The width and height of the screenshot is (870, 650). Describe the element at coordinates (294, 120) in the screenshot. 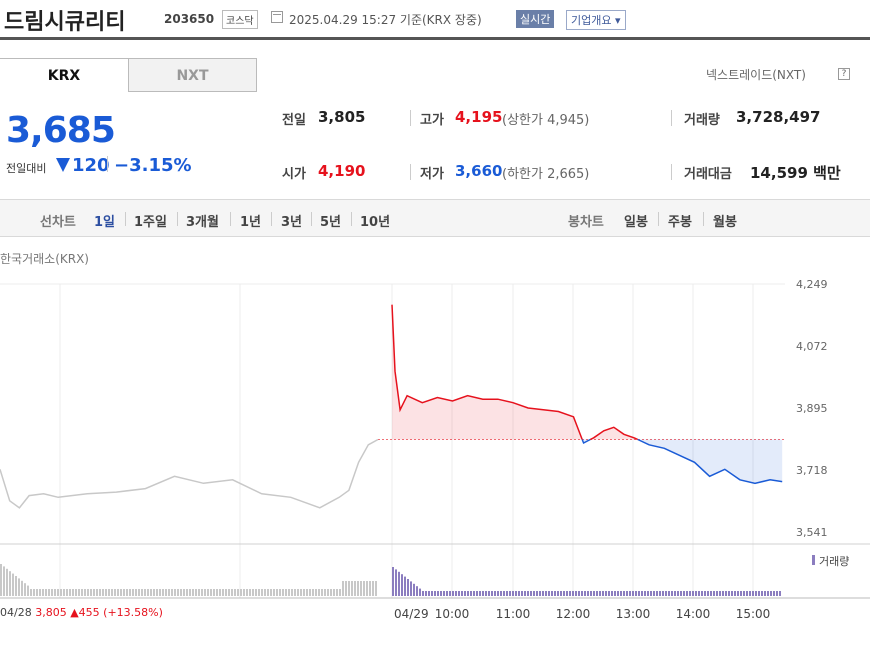

I see `prev-close-label: 전일` at that location.